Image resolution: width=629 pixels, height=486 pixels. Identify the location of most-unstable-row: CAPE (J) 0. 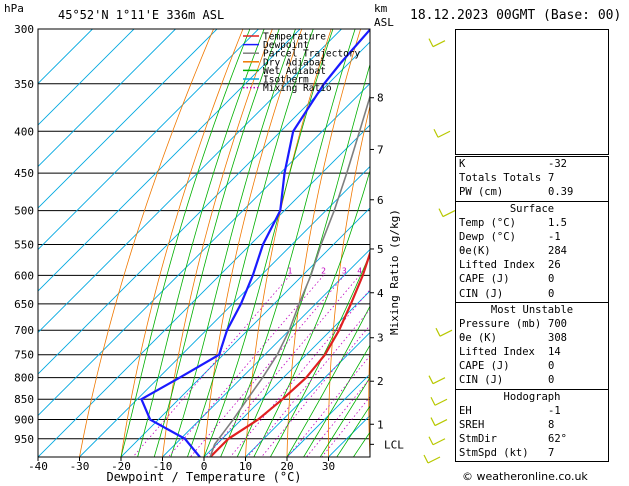
(532, 366).